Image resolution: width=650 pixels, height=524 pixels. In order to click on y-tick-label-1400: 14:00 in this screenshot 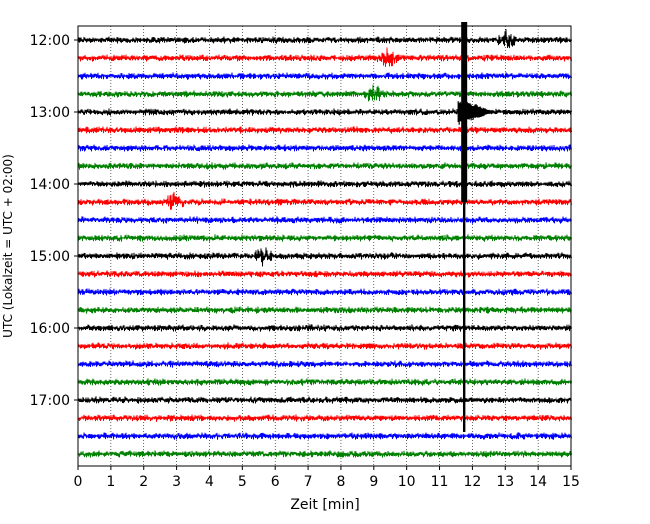, I will do `click(50, 185)`.